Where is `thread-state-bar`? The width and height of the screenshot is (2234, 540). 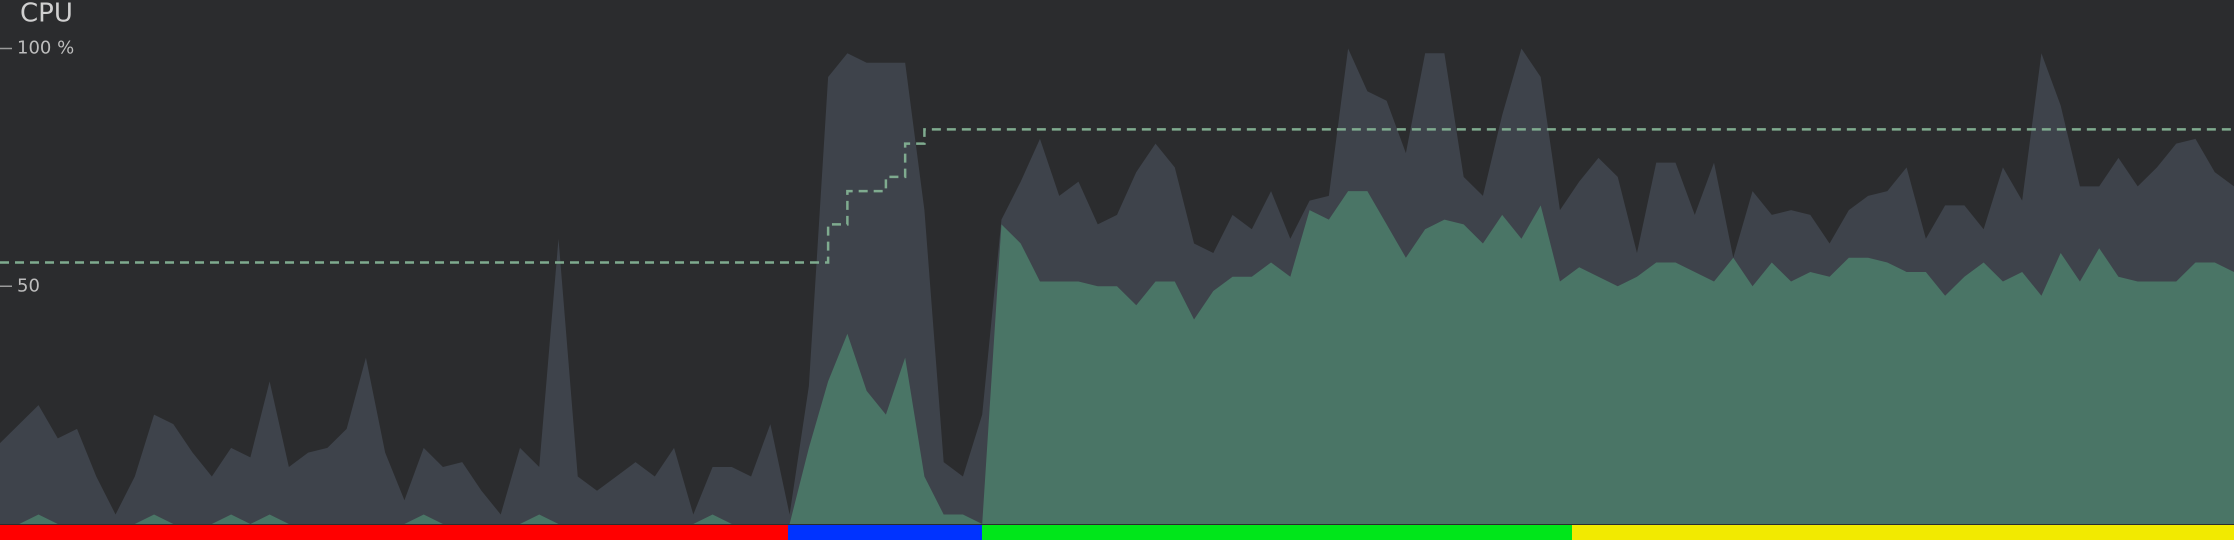 thread-state-bar is located at coordinates (1117, 532).